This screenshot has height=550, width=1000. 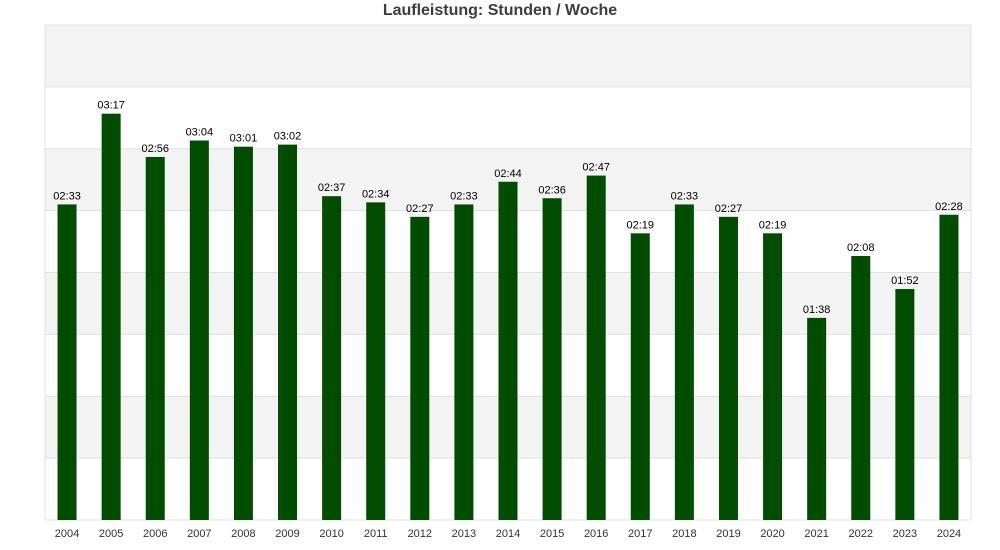 What do you see at coordinates (773, 376) in the screenshot?
I see `bar-2020` at bounding box center [773, 376].